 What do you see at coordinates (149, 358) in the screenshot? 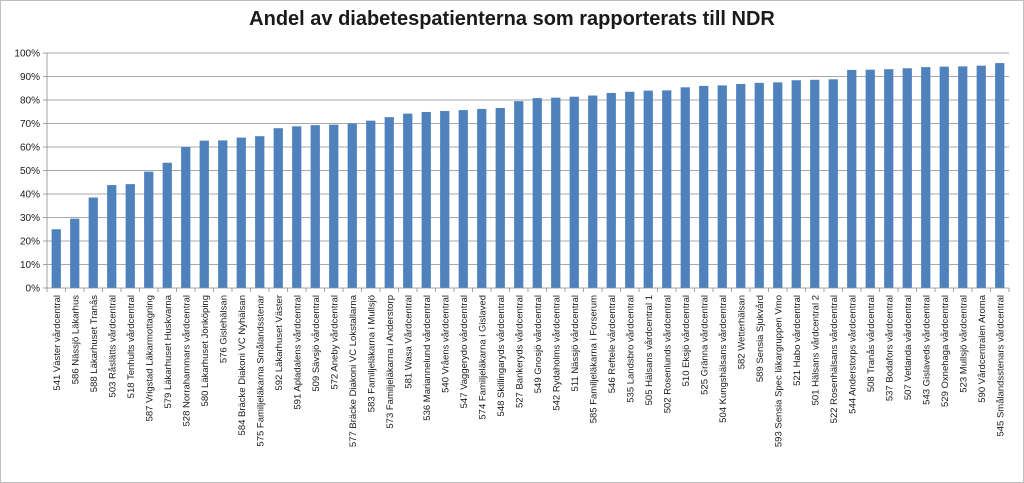
I see `x-tick-label: 587 Vrigstad Läkarmottagning` at bounding box center [149, 358].